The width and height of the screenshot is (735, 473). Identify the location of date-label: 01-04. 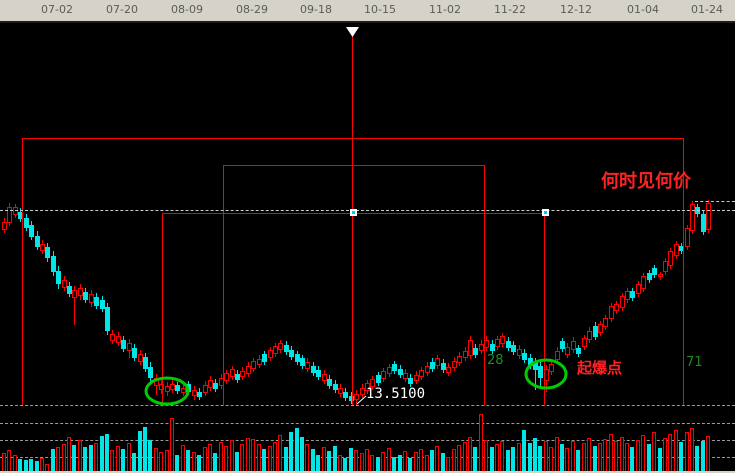
(643, 9).